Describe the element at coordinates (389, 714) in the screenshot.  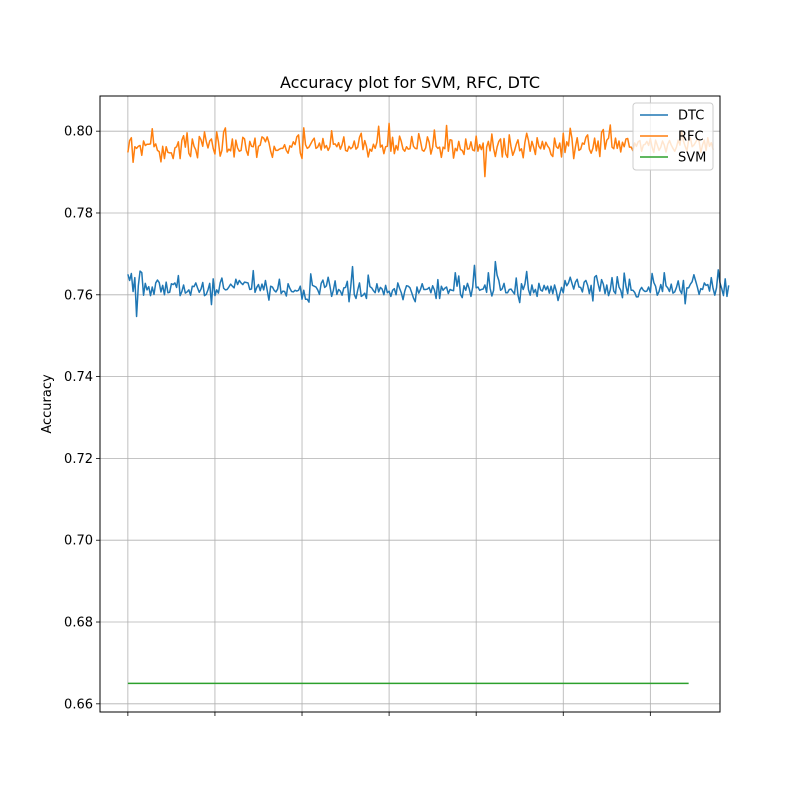
I see `x-axis-ticks` at that location.